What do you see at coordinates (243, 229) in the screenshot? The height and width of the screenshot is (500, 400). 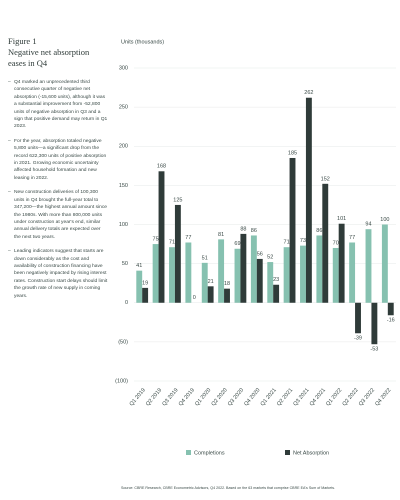 I see `value-label: 88` at bounding box center [243, 229].